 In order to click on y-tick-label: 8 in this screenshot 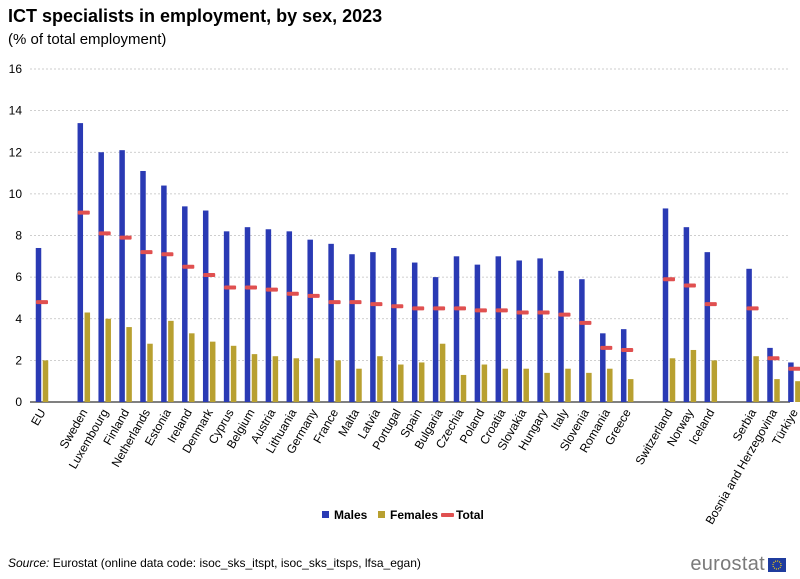, I will do `click(18, 236)`.